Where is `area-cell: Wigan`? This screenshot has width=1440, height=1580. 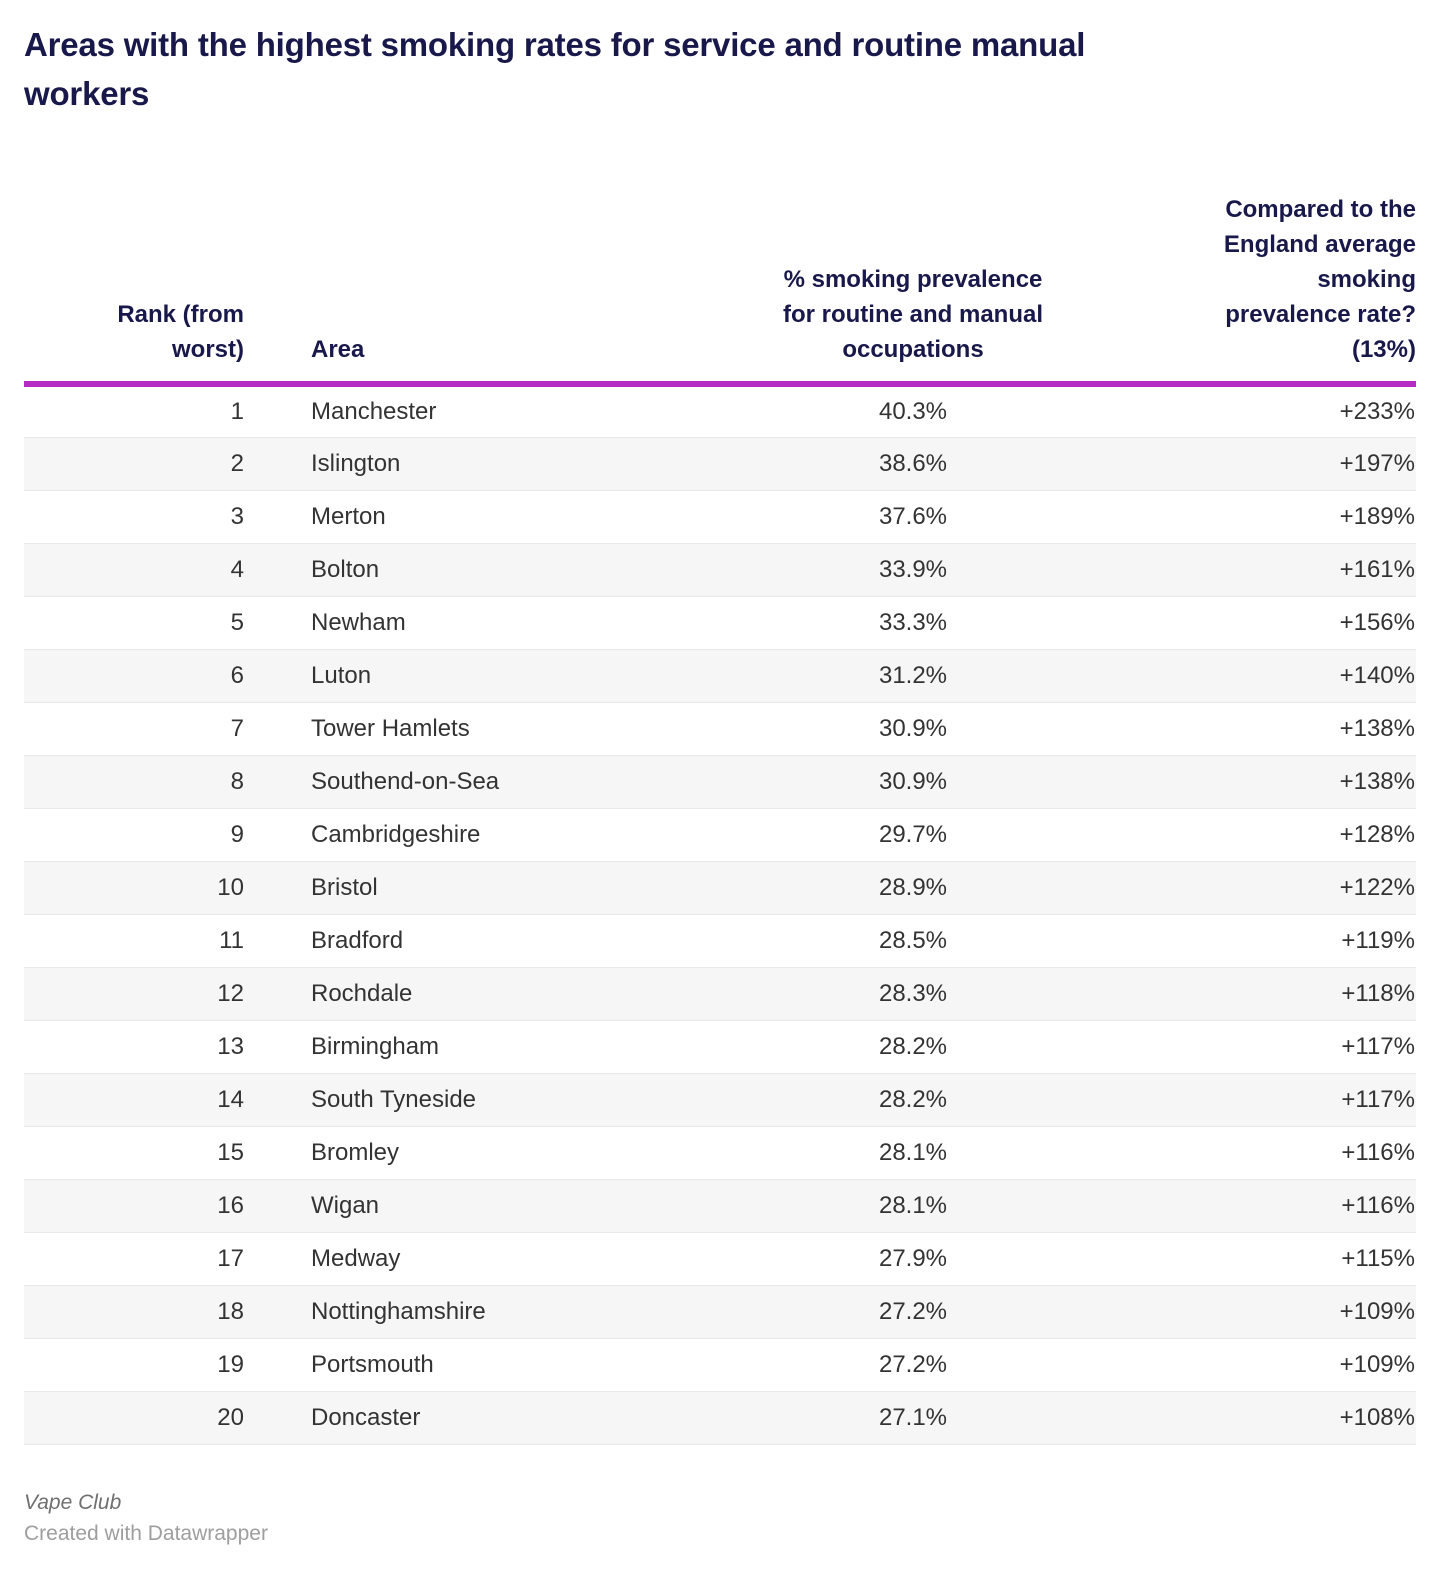 area-cell: Wigan is located at coordinates (345, 1205).